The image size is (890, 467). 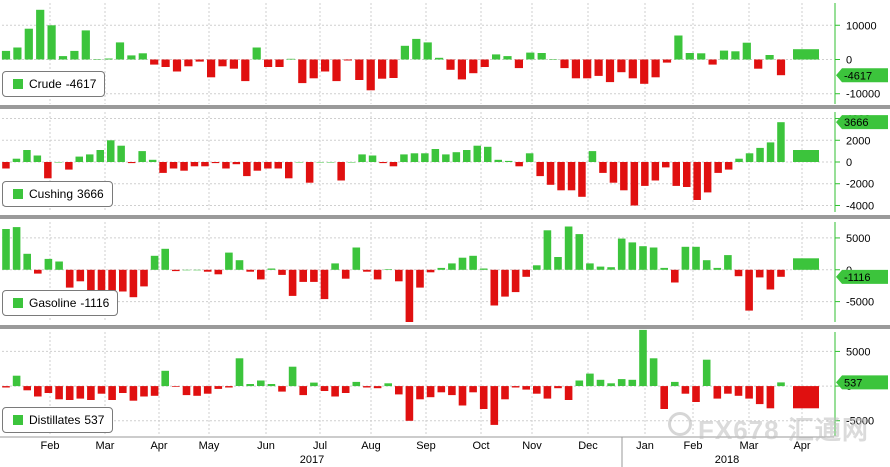 I want to click on axis-tick-label: -2000, so click(x=860, y=185).